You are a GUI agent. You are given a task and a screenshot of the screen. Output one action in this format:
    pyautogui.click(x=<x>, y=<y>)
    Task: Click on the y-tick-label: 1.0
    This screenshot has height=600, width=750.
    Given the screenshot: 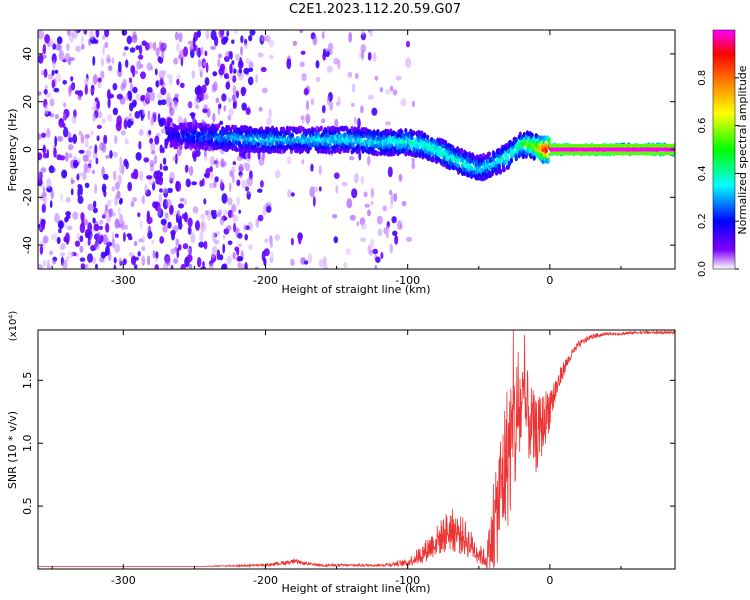 What is the action you would take?
    pyautogui.click(x=27, y=443)
    